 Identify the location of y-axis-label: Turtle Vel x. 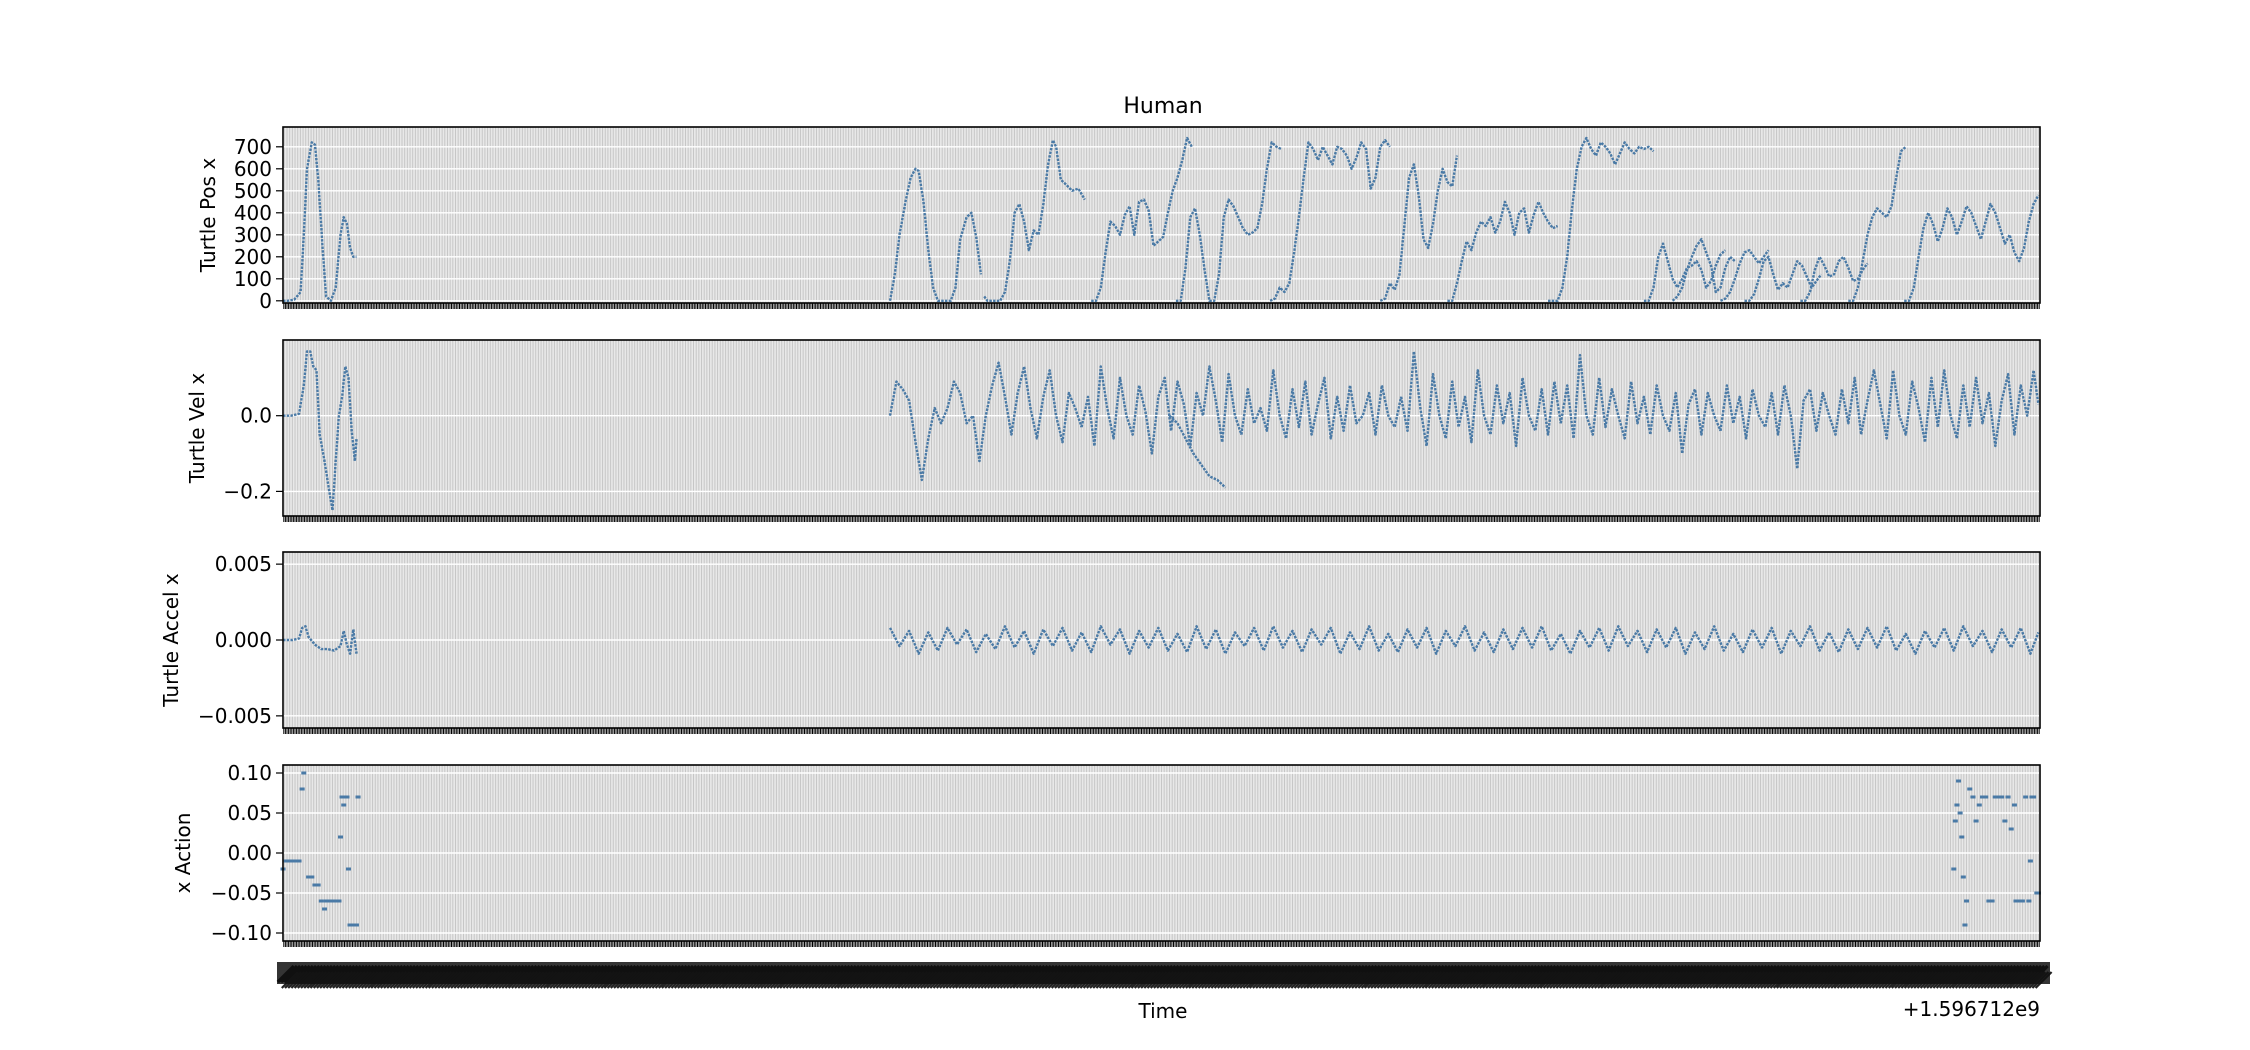
(197, 428).